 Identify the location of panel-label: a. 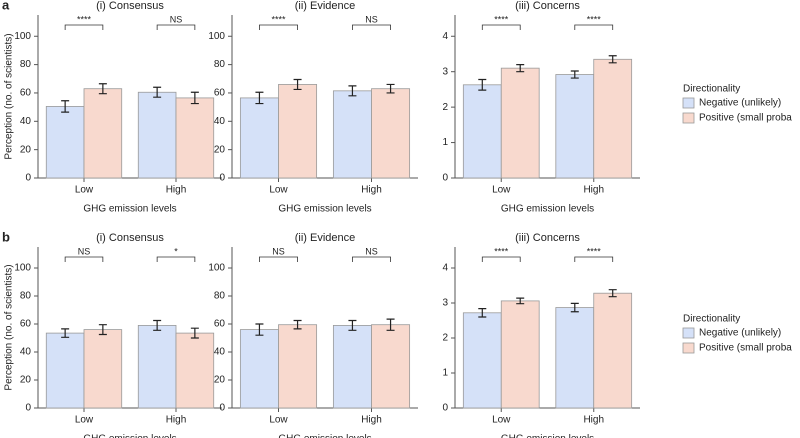
(6, 6).